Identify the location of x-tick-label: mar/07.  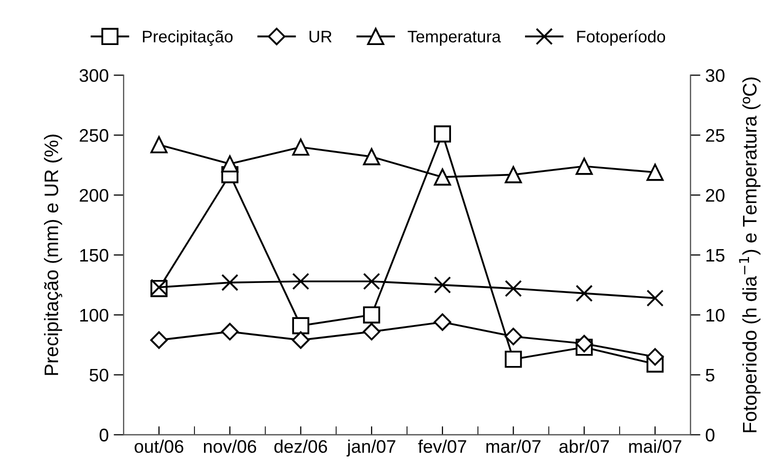
(513, 446).